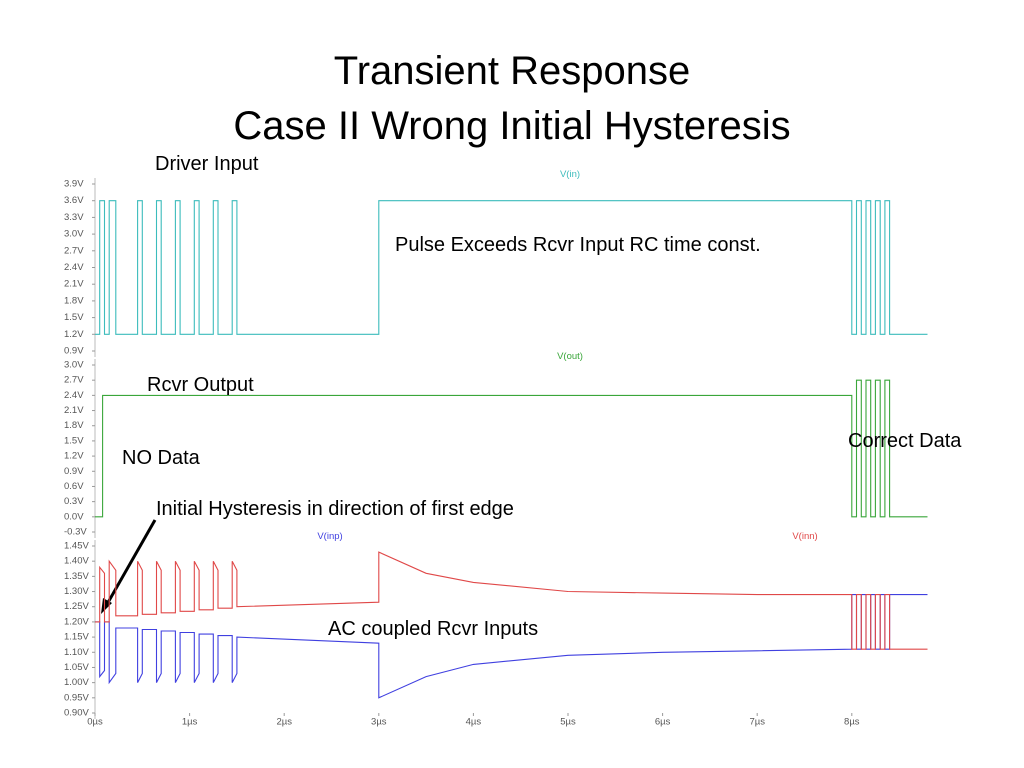 This screenshot has width=1024, height=768. Describe the element at coordinates (905, 441) in the screenshot. I see `annotation: Correct Data` at that location.